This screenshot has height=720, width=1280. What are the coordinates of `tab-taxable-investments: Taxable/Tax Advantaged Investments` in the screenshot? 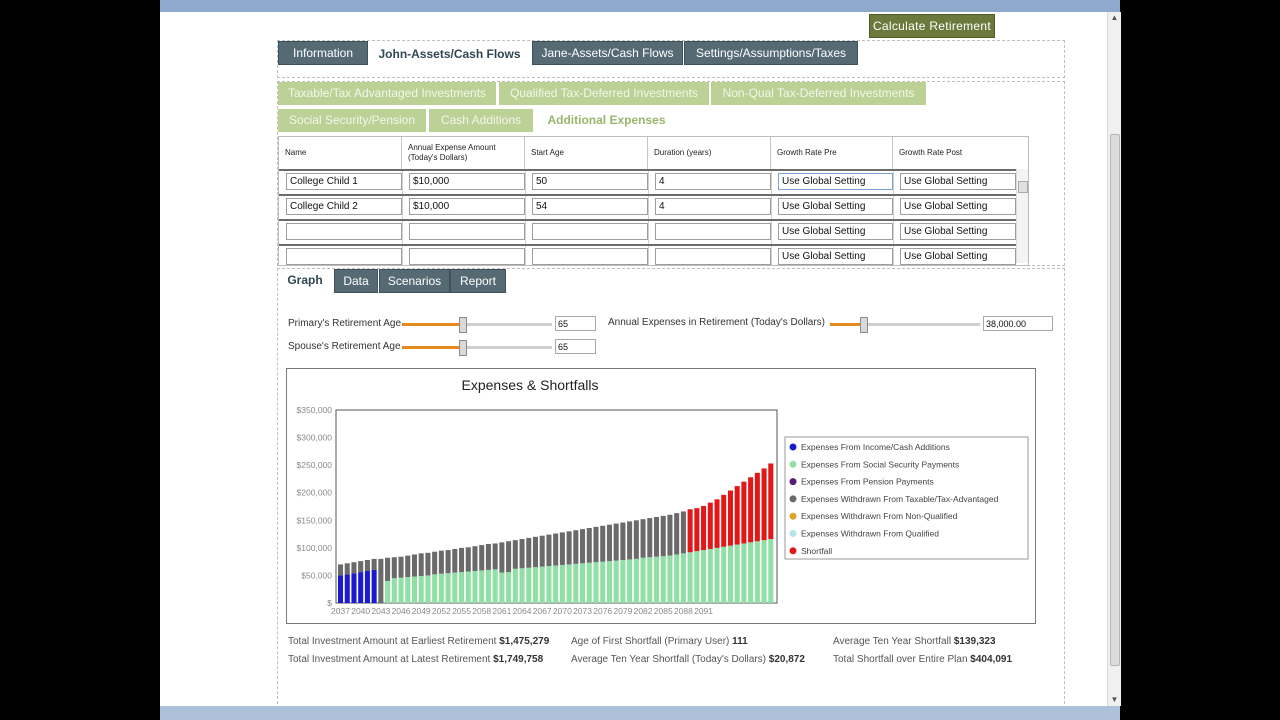 It's located at (387, 93).